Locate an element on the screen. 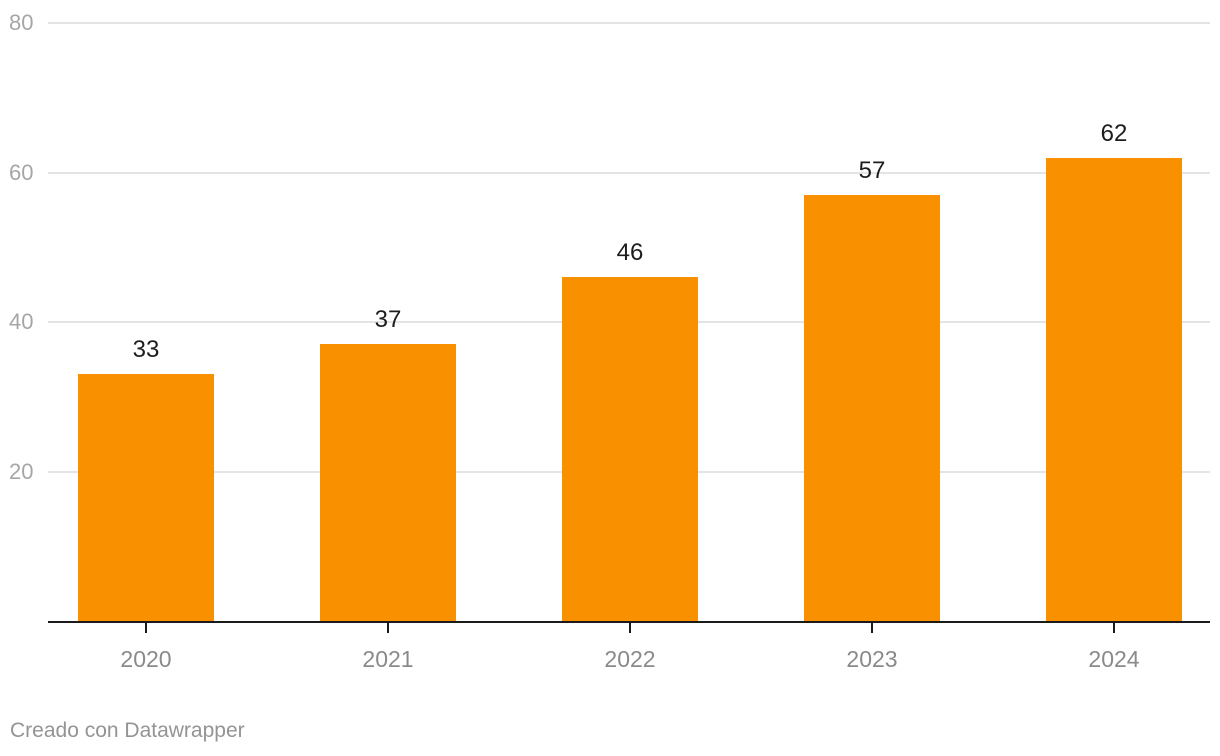  value-label-2022: 46 is located at coordinates (630, 252).